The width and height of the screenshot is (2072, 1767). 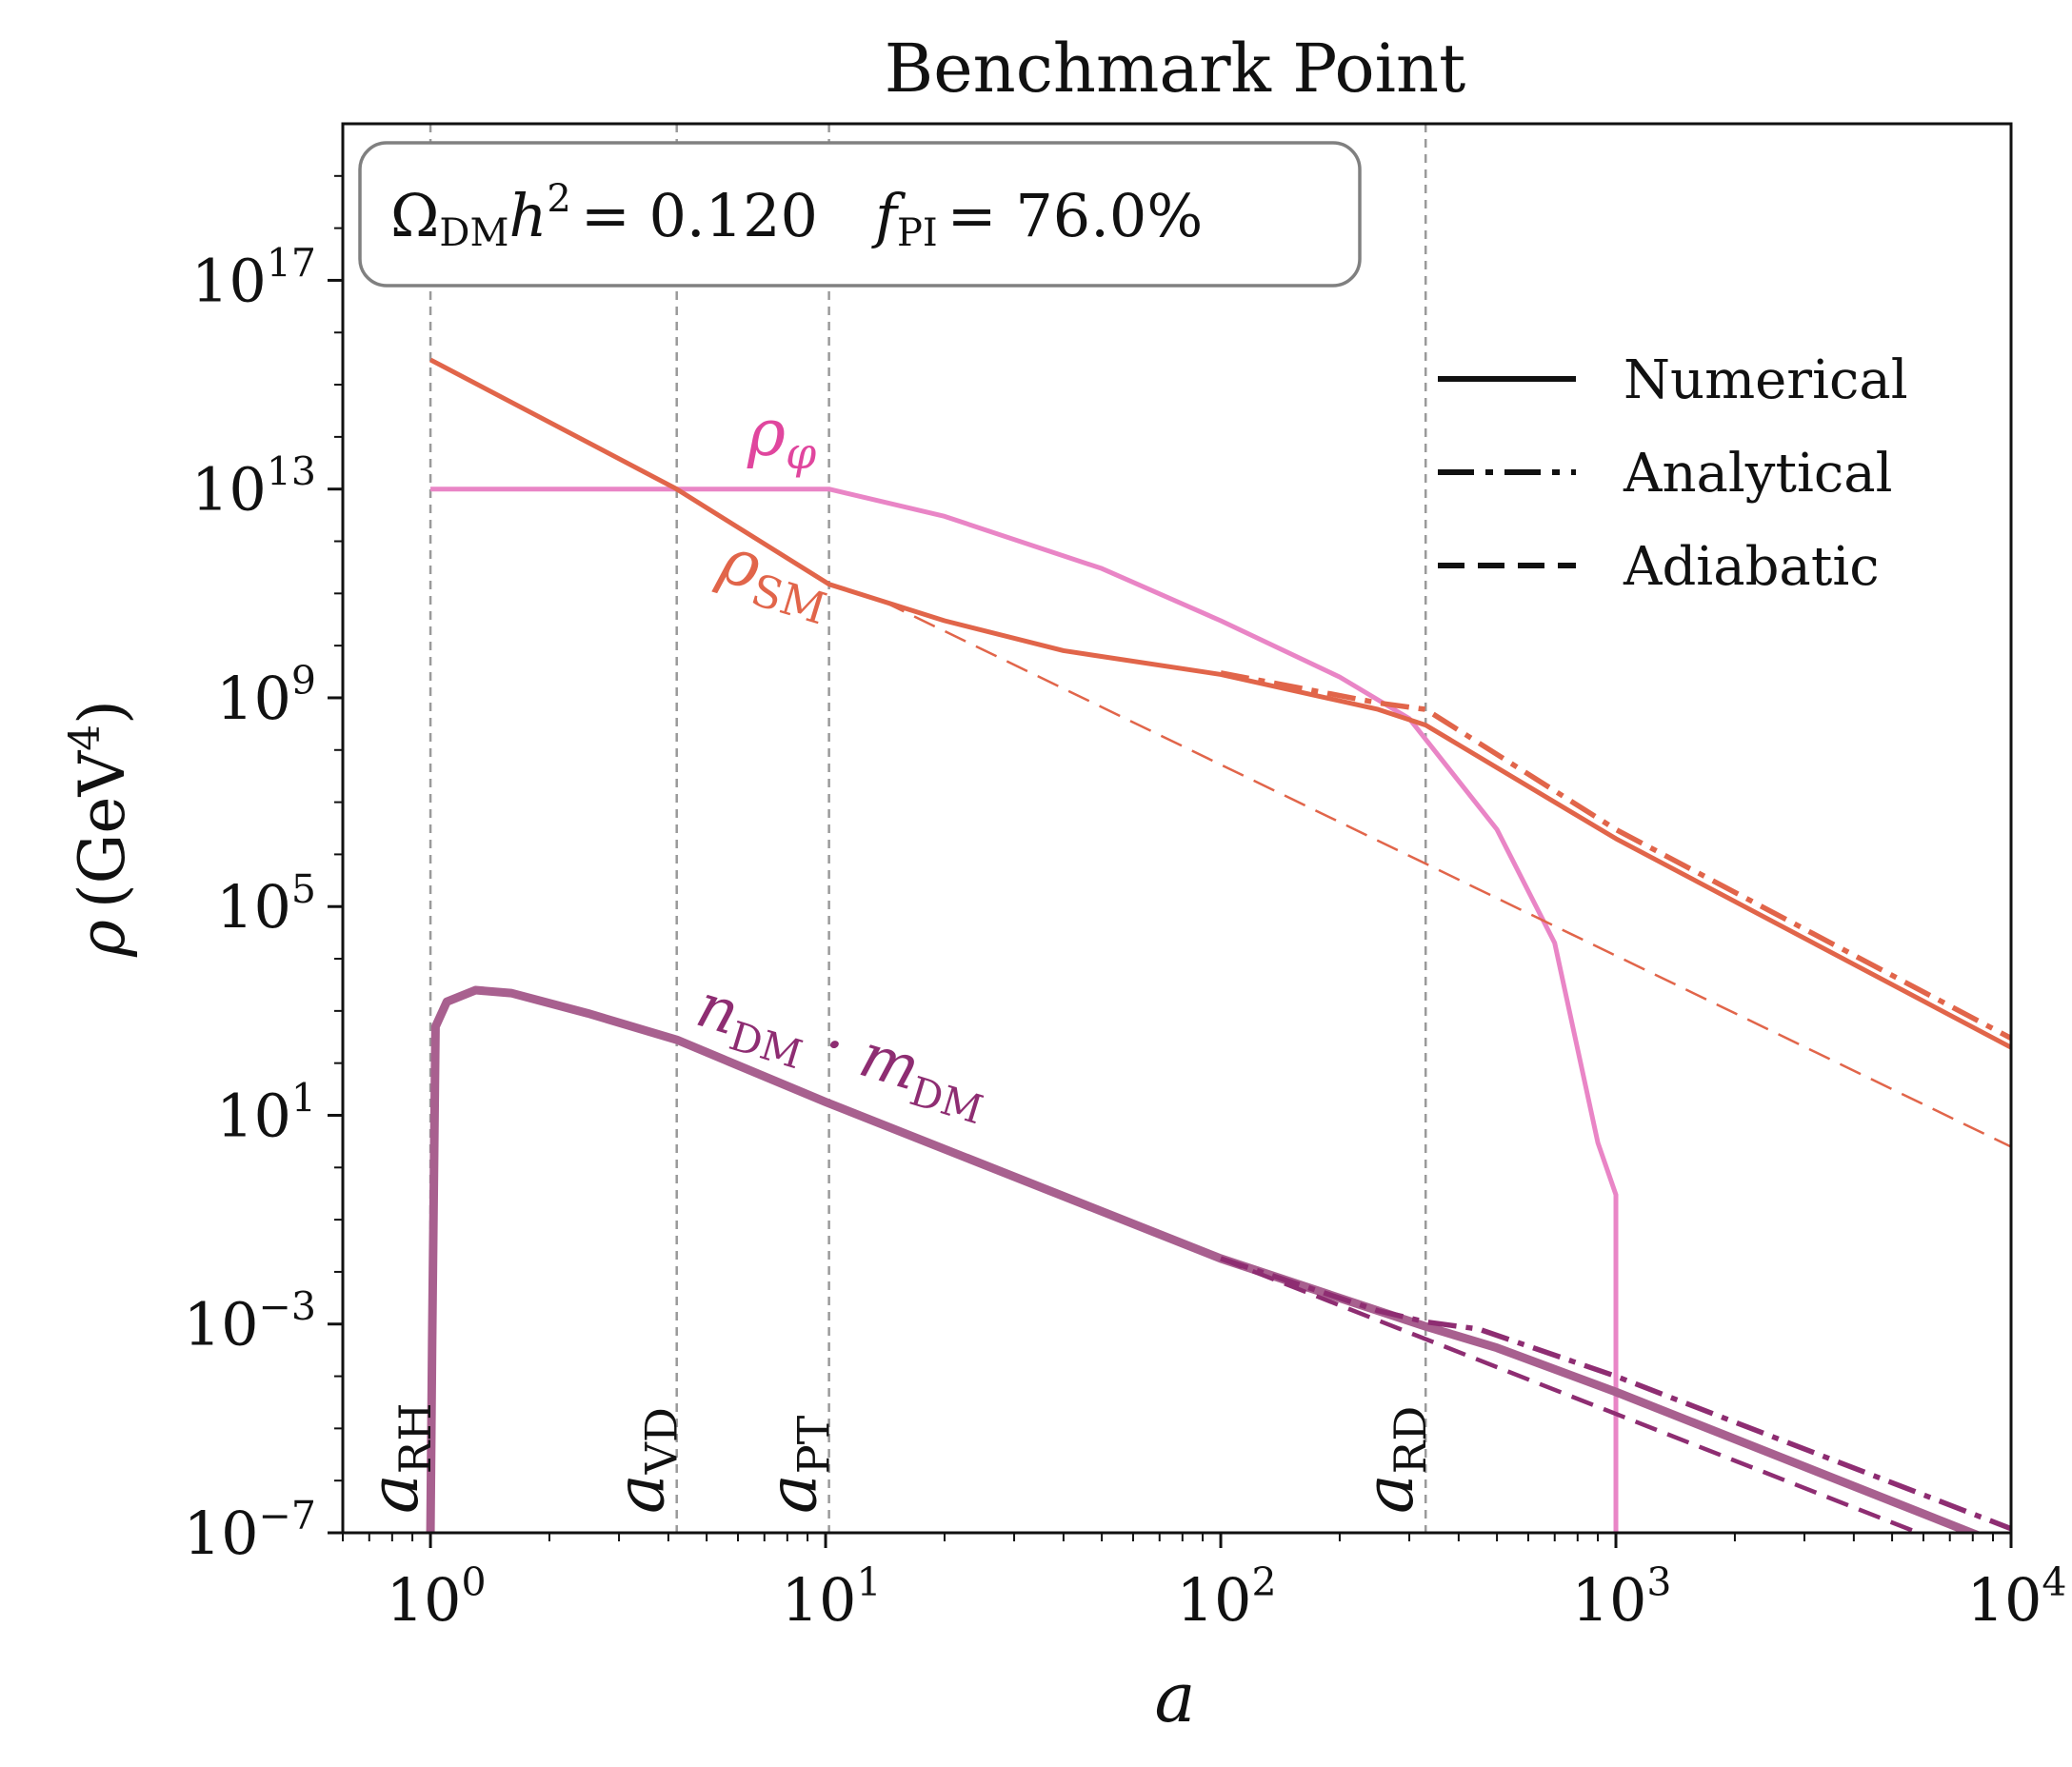 What do you see at coordinates (473, 233) in the screenshot?
I see `omega-sub: DM` at bounding box center [473, 233].